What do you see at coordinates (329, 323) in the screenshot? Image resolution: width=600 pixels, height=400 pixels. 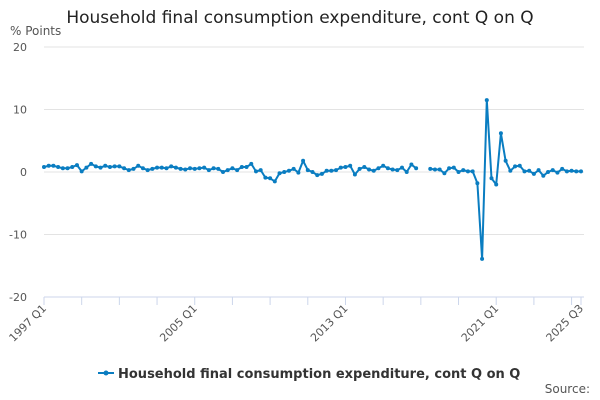 I see `x-tick-label: 2013 Q1` at bounding box center [329, 323].